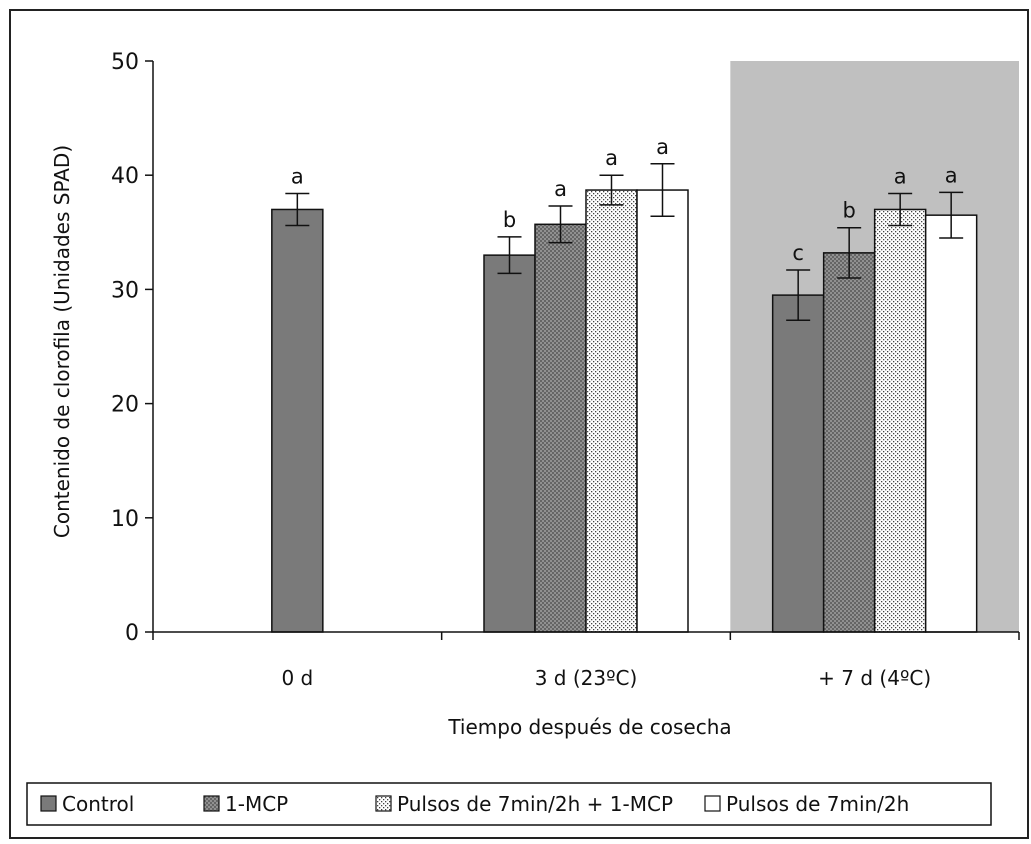 The image size is (1031, 844). Describe the element at coordinates (535, 804) in the screenshot. I see `legend-label: Pulsos de 7min/2h + 1-MCP` at that location.